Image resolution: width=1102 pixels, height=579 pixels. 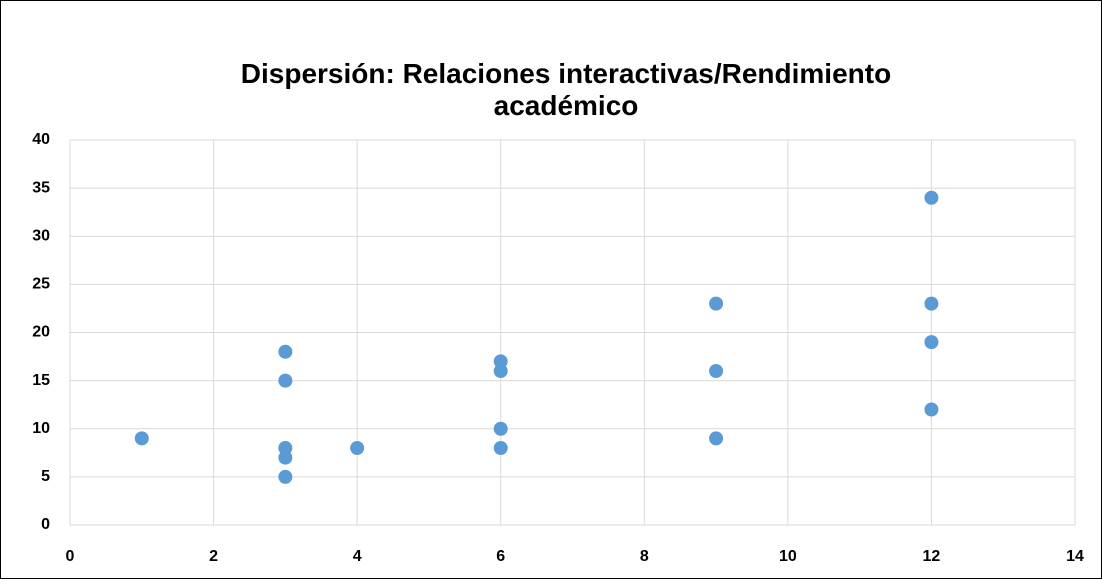 What do you see at coordinates (41, 284) in the screenshot?
I see `y-tick-label: 25` at bounding box center [41, 284].